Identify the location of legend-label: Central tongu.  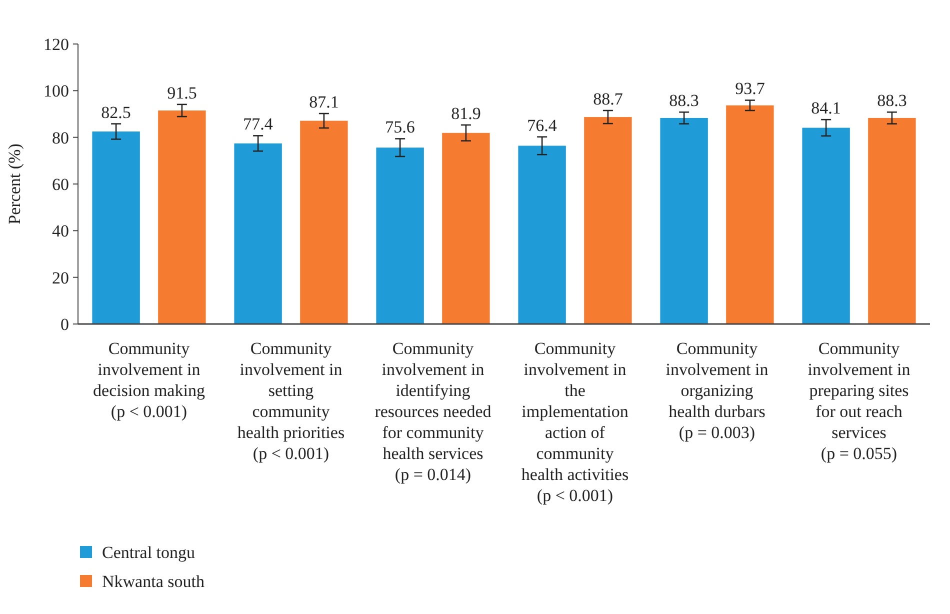
(149, 552).